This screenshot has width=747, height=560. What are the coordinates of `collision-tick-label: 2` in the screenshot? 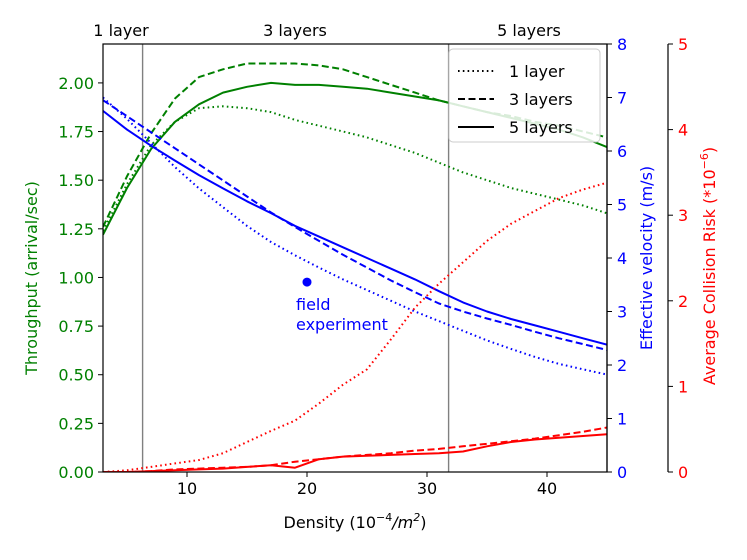 It's located at (683, 301).